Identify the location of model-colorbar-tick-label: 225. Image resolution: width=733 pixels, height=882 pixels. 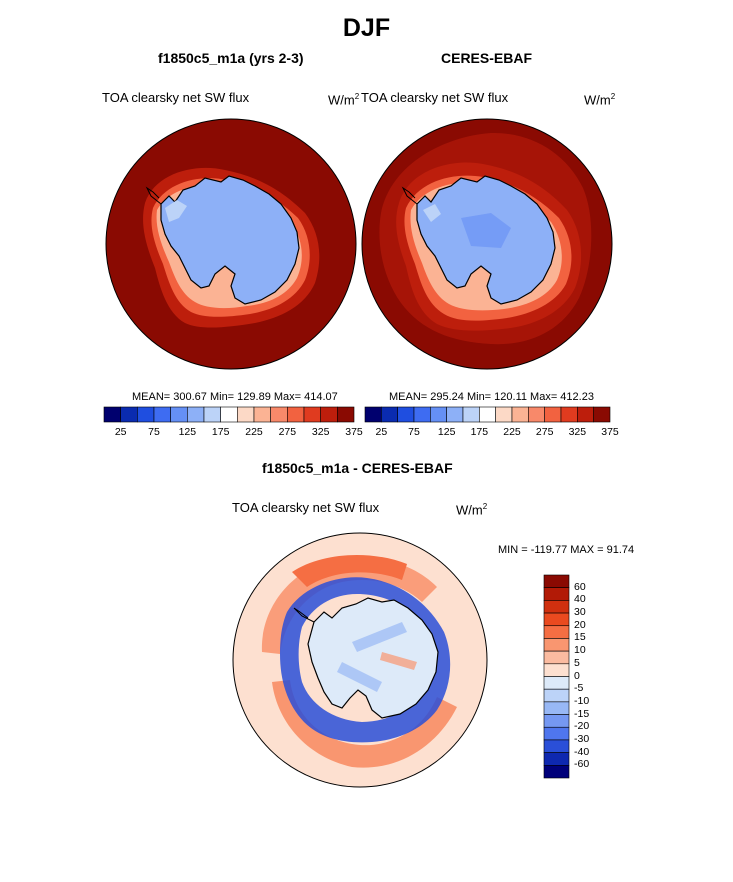
(254, 432).